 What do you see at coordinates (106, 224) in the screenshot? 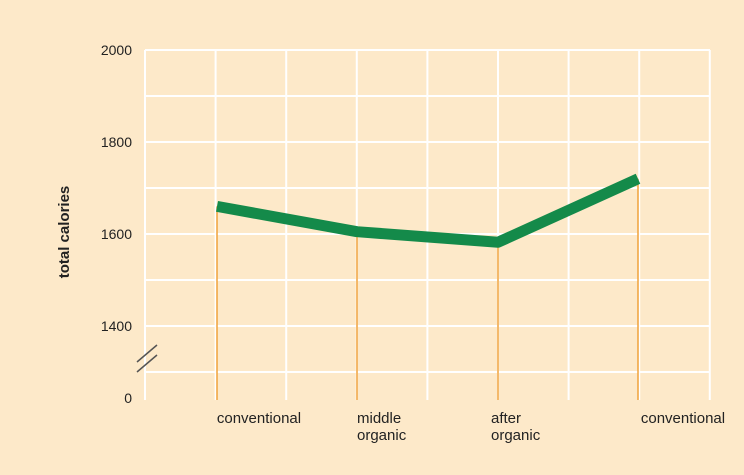
I see `y-axis: 0 1400 1600 1800 2000 total calories` at bounding box center [106, 224].